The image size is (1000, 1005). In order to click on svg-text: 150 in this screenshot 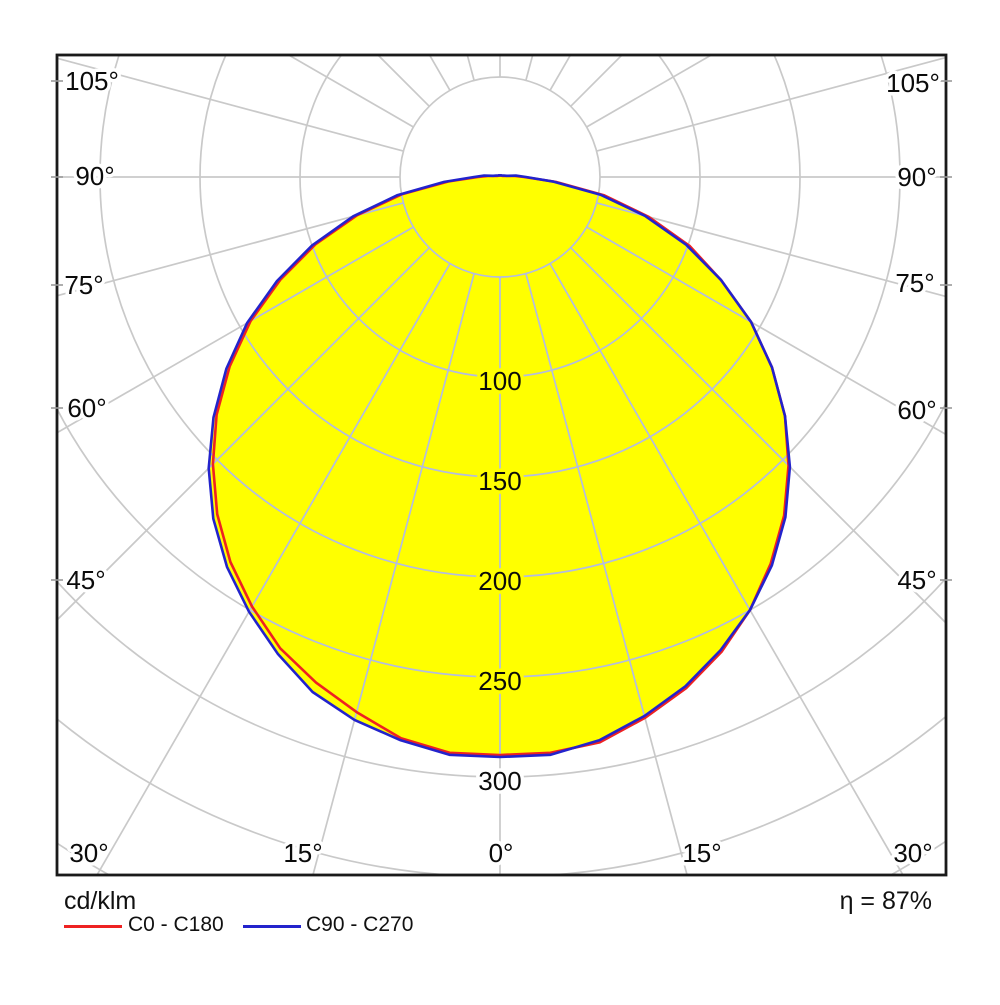, I will do `click(499, 481)`.